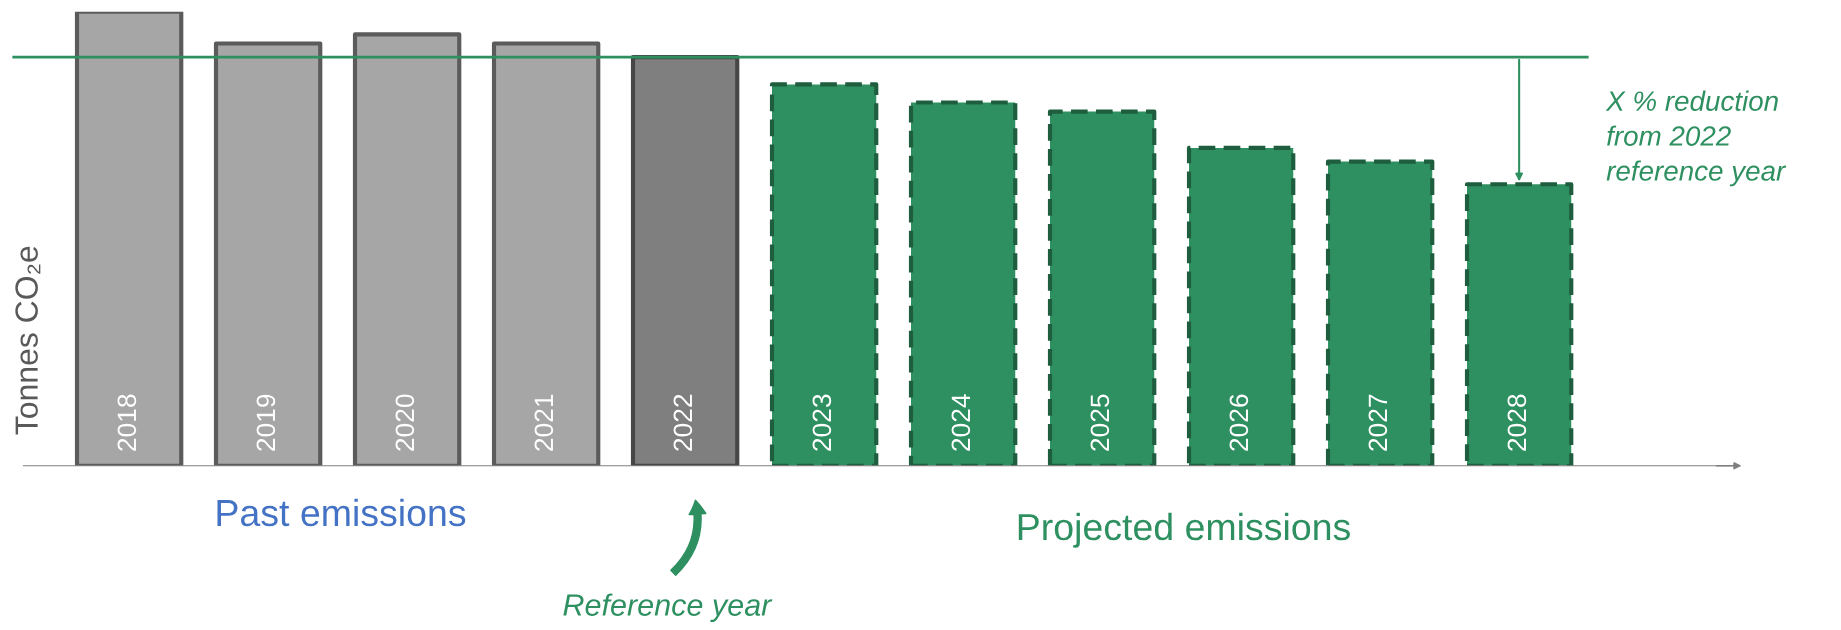 This screenshot has height=630, width=1841. What do you see at coordinates (961, 422) in the screenshot?
I see `x-tick-label: 2024` at bounding box center [961, 422].